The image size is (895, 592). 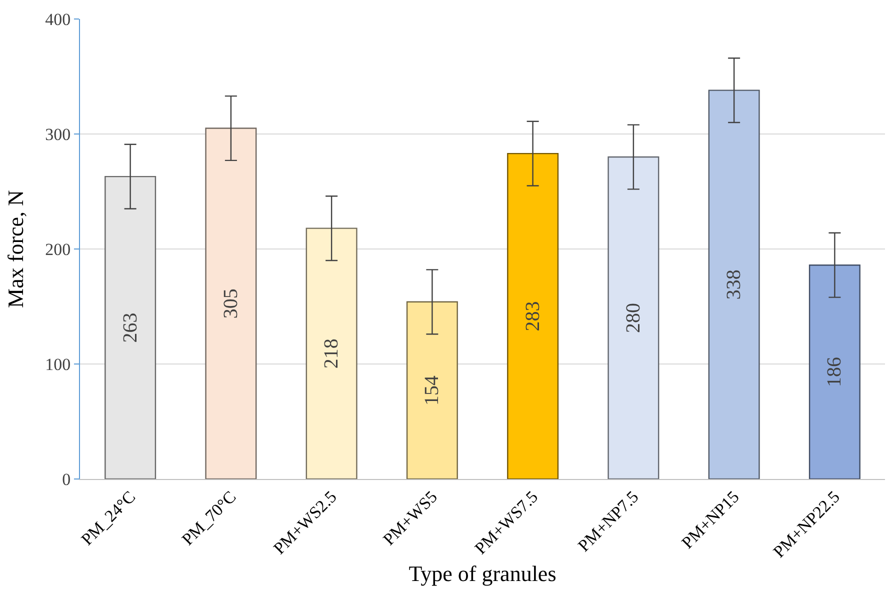 What do you see at coordinates (58, 249) in the screenshot?
I see `y-tick-label: 200` at bounding box center [58, 249].